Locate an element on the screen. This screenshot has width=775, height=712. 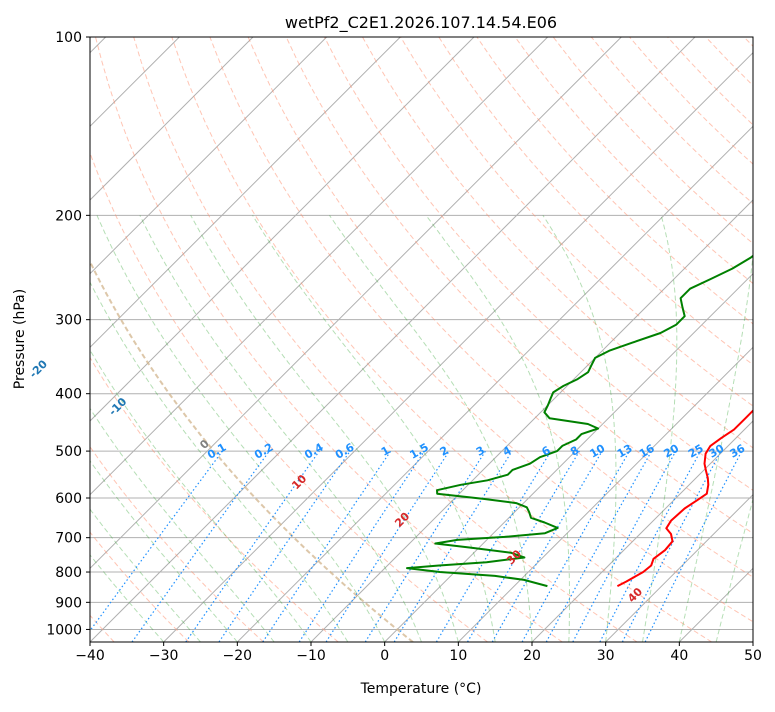
y-tick-label: 200 is located at coordinates (68, 216).